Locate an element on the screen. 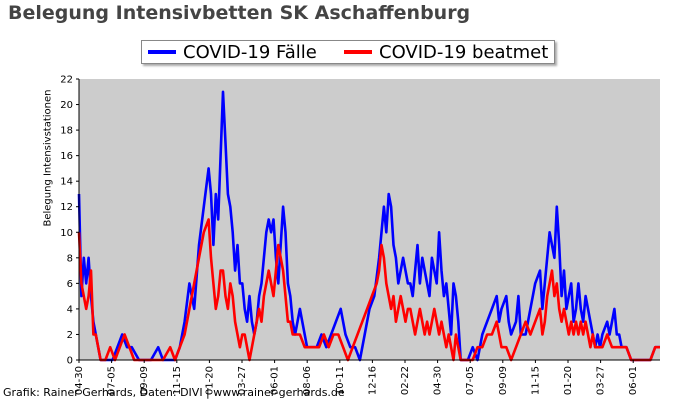 The height and width of the screenshot is (400, 700). legend-label-faelle: COVID-19 Fälle is located at coordinates (250, 52).